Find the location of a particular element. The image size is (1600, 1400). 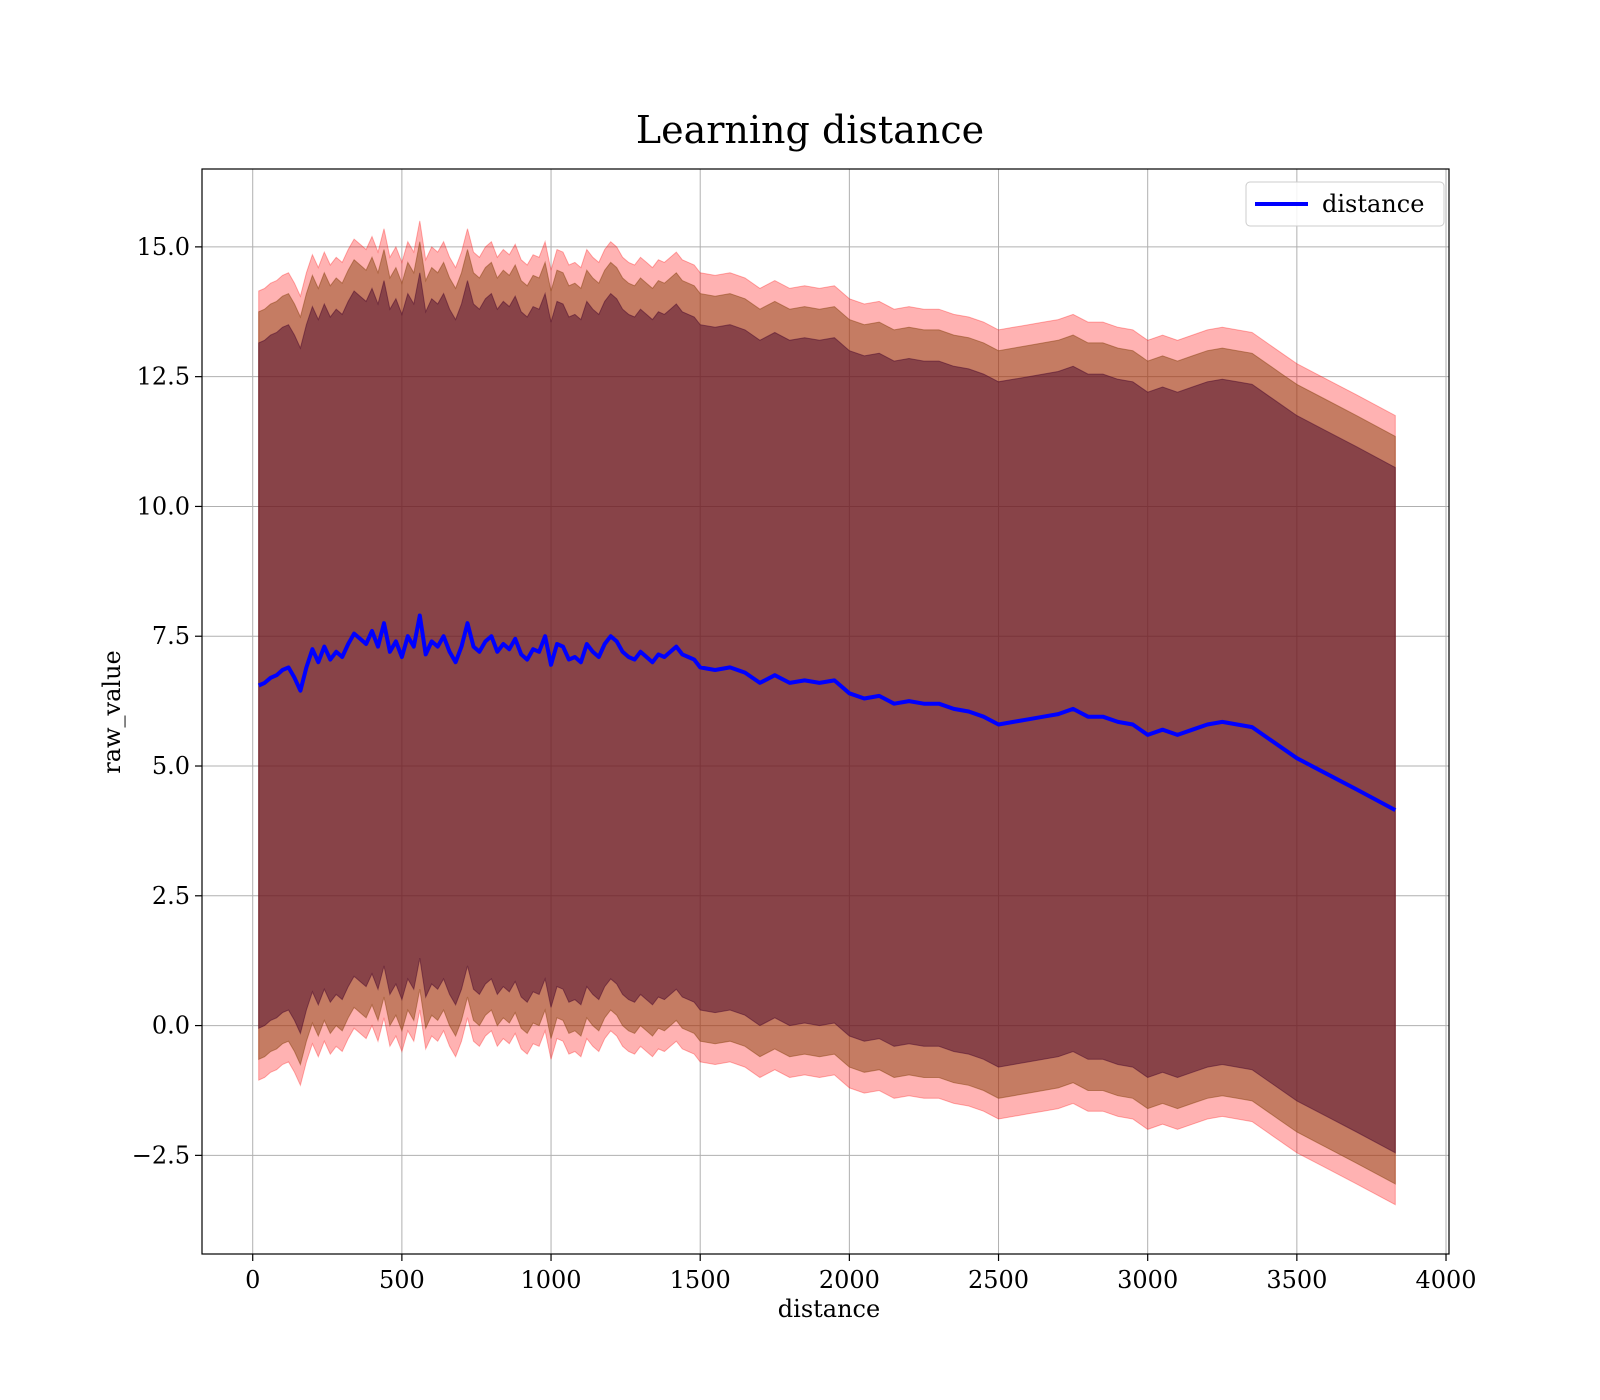

x-tick-label: 2000 is located at coordinates (849, 1280).